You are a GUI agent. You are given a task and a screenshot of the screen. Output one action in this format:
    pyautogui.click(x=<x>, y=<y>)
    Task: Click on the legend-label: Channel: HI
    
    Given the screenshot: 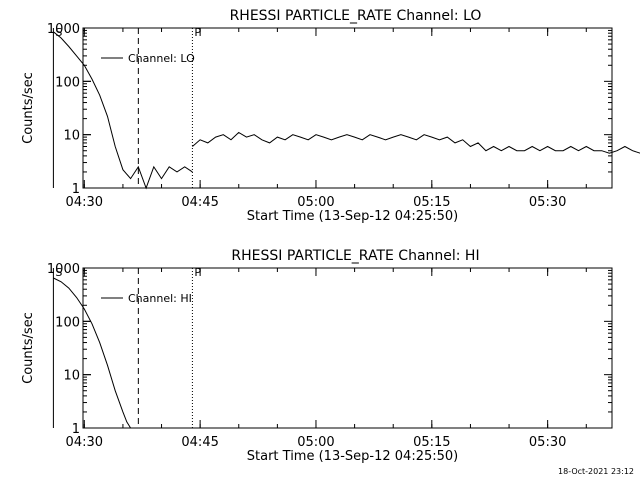 What is the action you would take?
    pyautogui.click(x=160, y=298)
    